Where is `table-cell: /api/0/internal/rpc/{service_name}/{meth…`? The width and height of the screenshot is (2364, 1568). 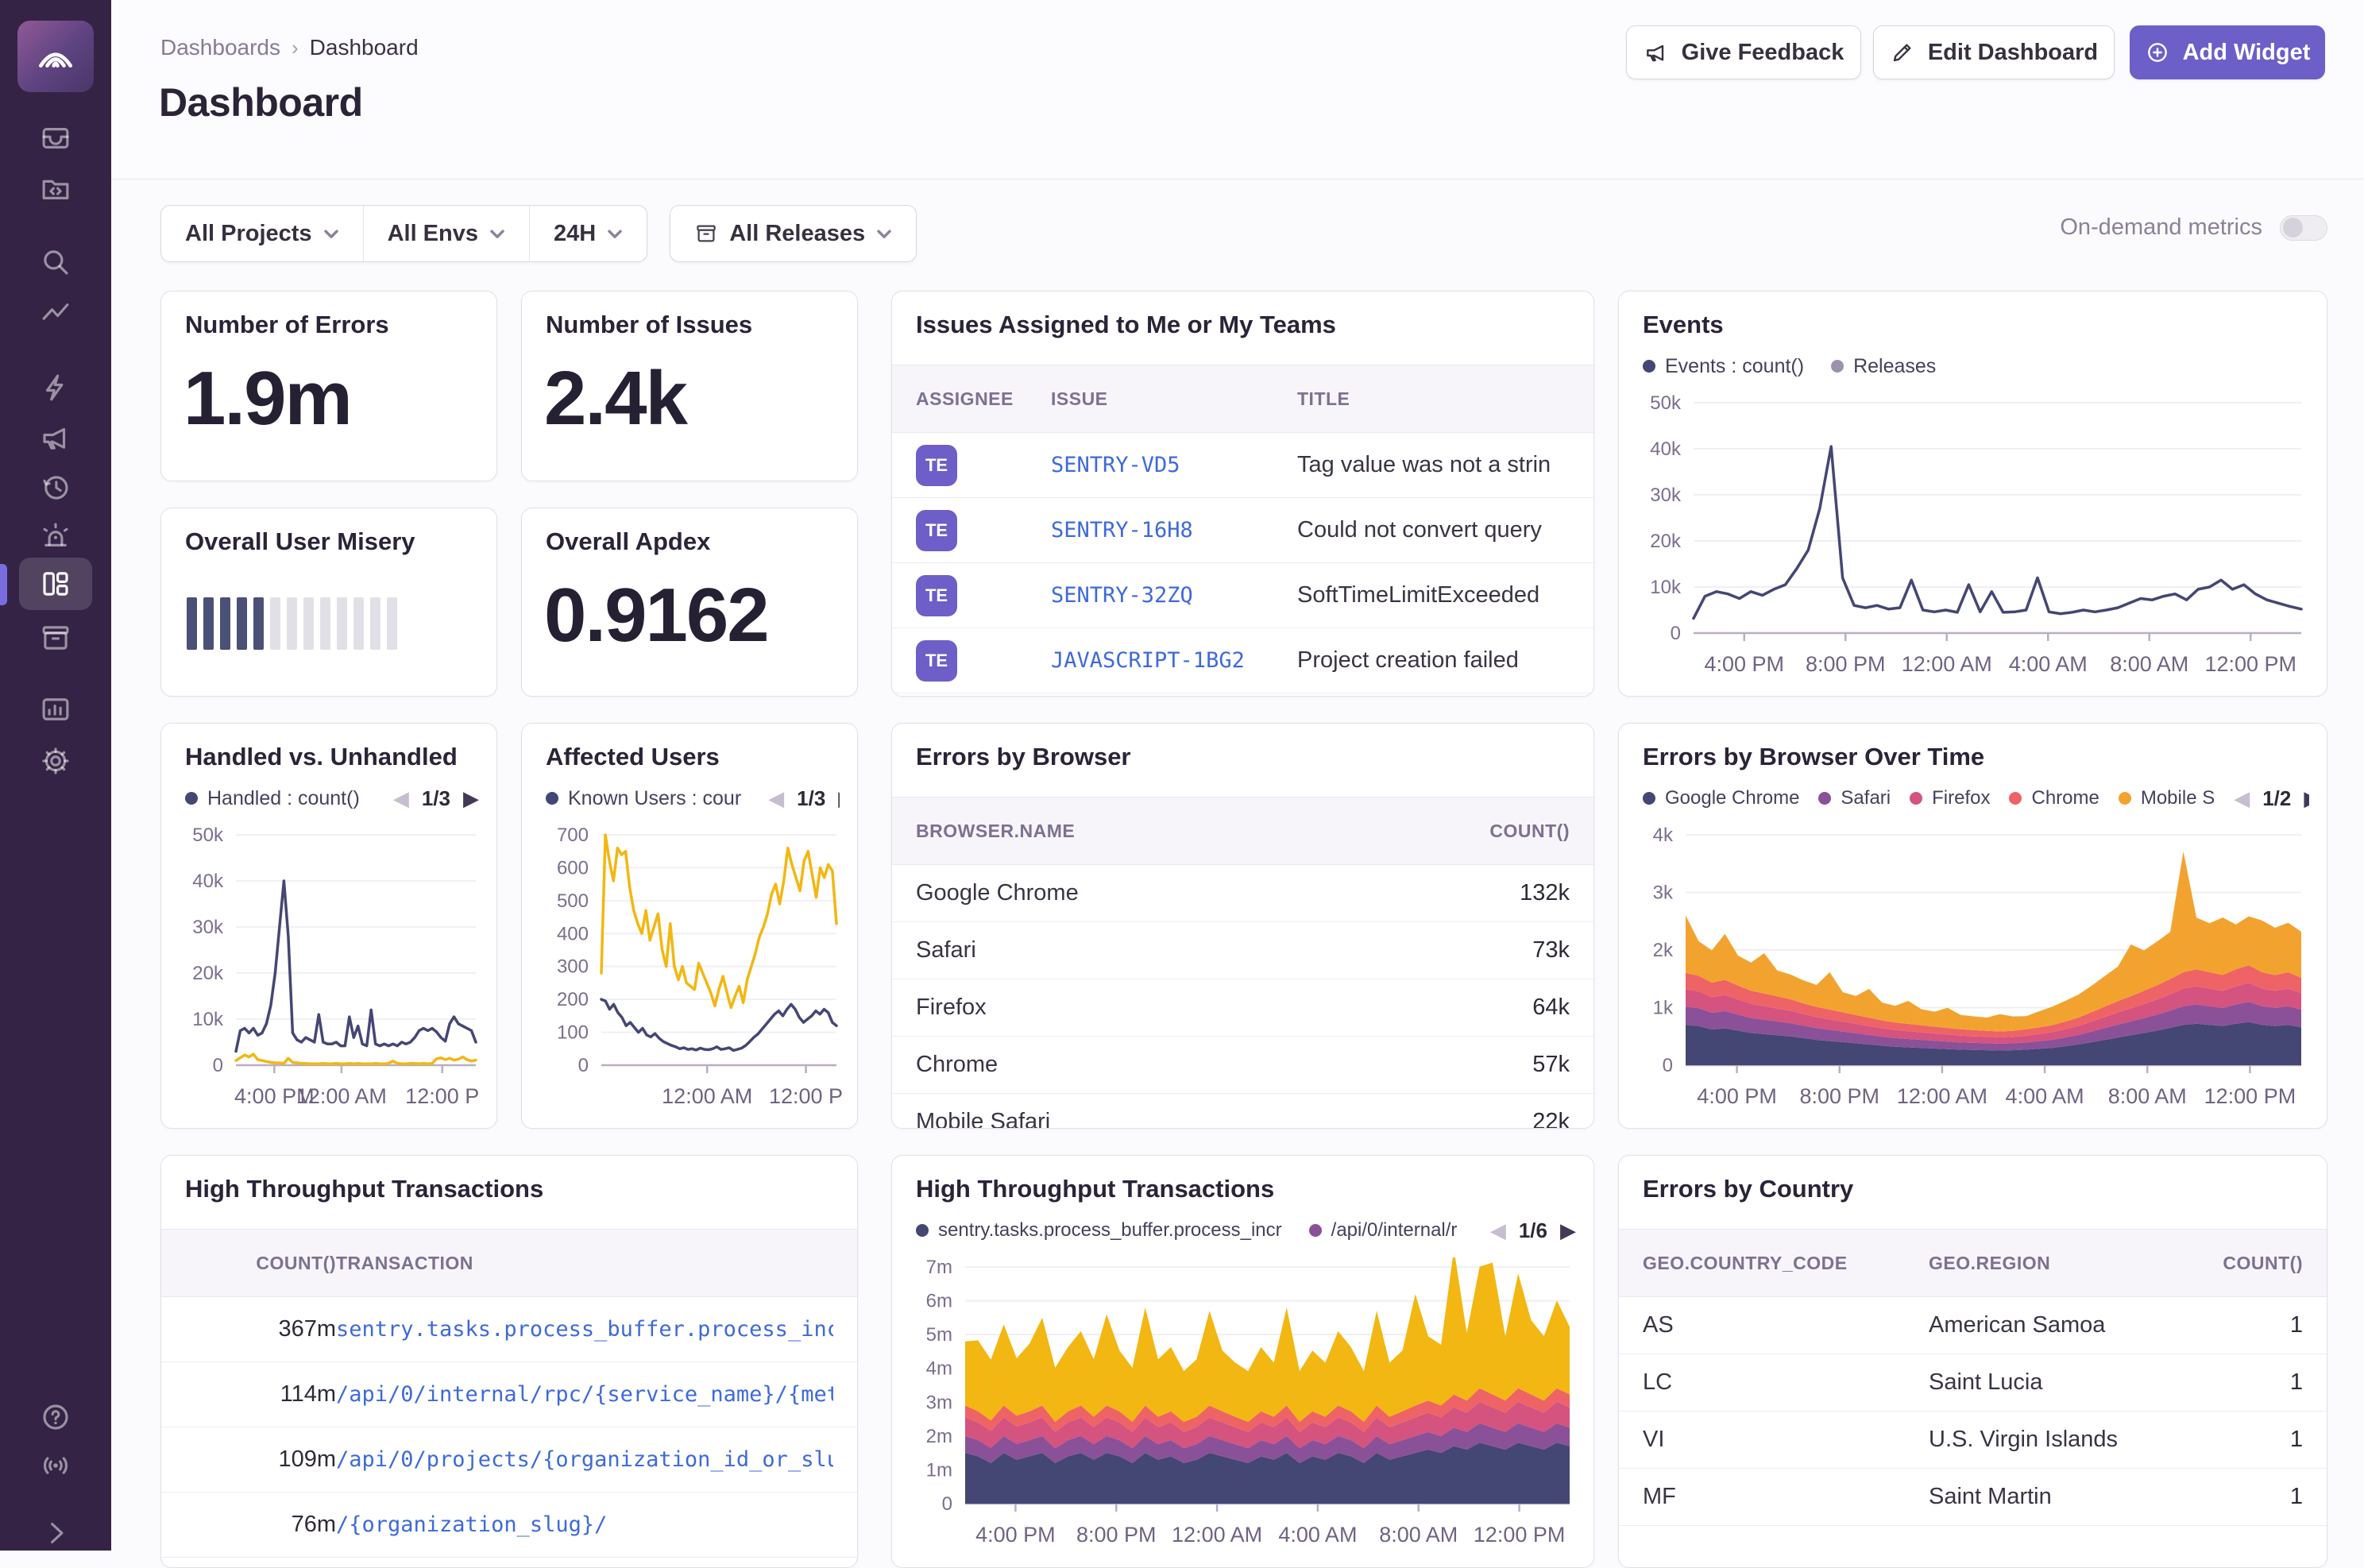
table-cell: /api/0/internal/rpc/{service_name}/{meth… is located at coordinates (584, 1394).